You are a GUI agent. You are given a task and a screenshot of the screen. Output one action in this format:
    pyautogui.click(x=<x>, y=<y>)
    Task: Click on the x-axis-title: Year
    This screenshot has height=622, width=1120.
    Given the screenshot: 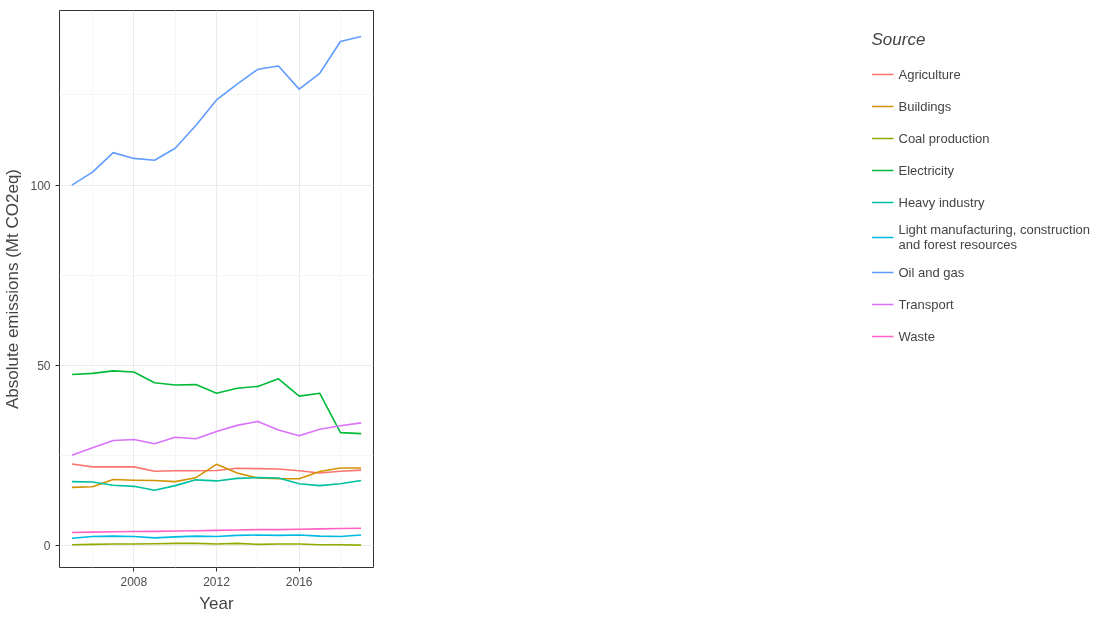 What is the action you would take?
    pyautogui.click(x=217, y=603)
    